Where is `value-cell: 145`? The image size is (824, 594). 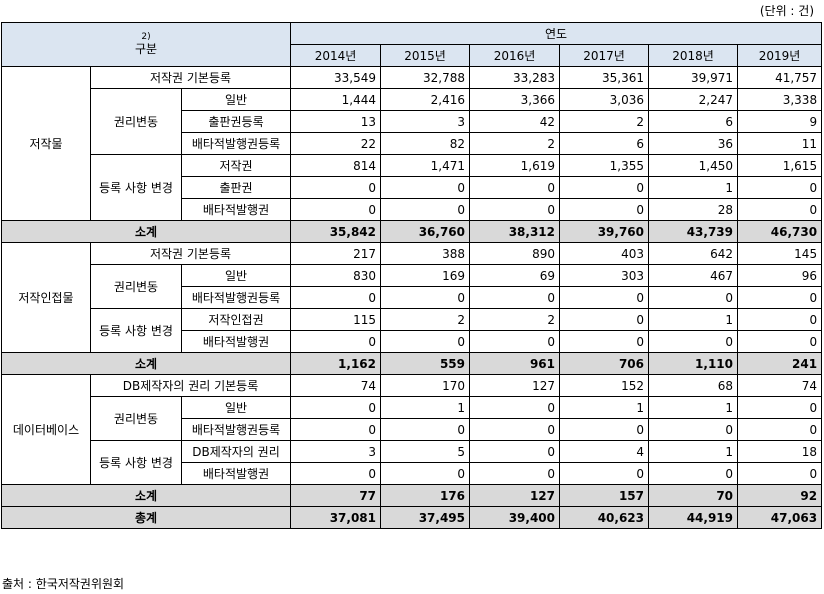
value-cell: 145 is located at coordinates (780, 253).